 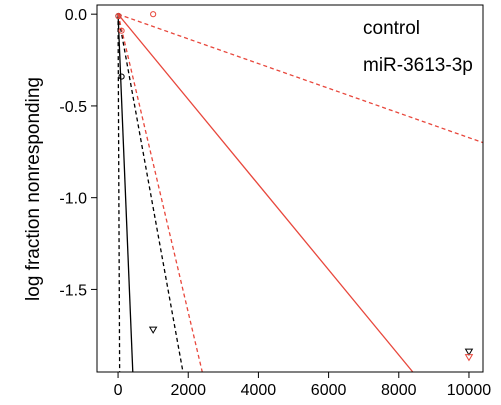 What do you see at coordinates (469, 390) in the screenshot?
I see `x-tick-label-10000: 10000` at bounding box center [469, 390].